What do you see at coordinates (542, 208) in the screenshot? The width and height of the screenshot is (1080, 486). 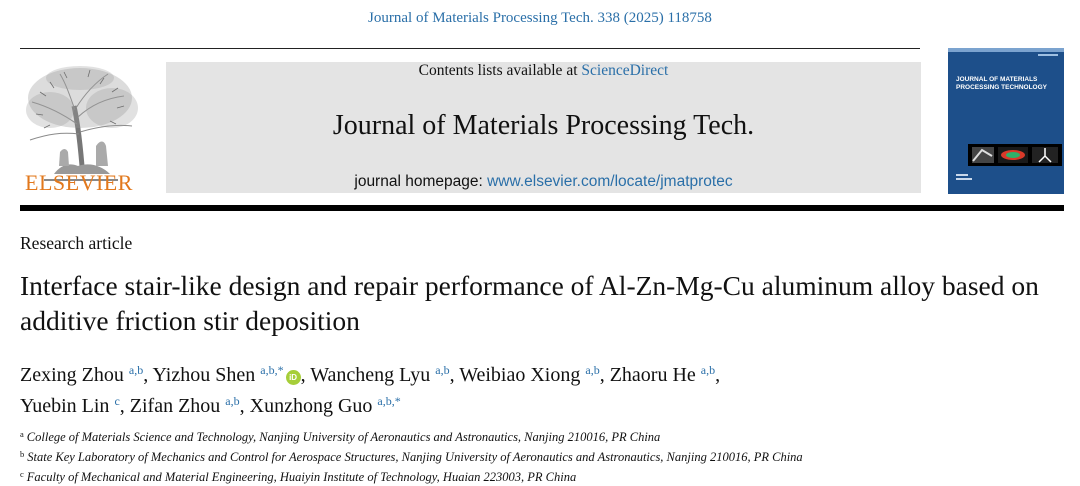 I see `header-thick-rule` at bounding box center [542, 208].